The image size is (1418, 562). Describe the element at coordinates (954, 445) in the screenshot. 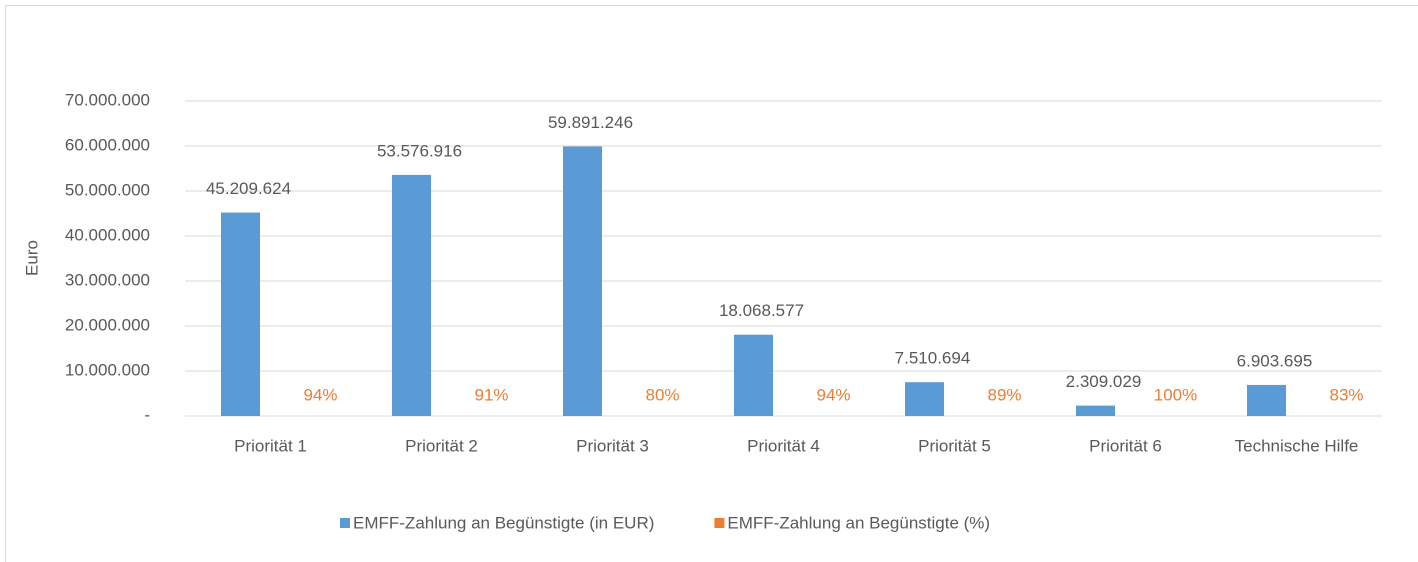

I see `x-tick-label: Priorität 5` at that location.